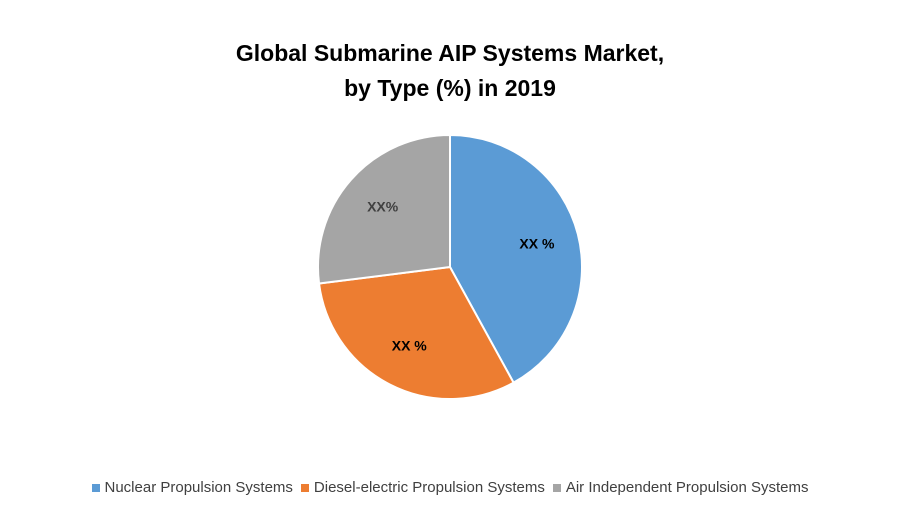 The width and height of the screenshot is (900, 525). I want to click on pie-slice-diesel-electric, so click(416, 332).